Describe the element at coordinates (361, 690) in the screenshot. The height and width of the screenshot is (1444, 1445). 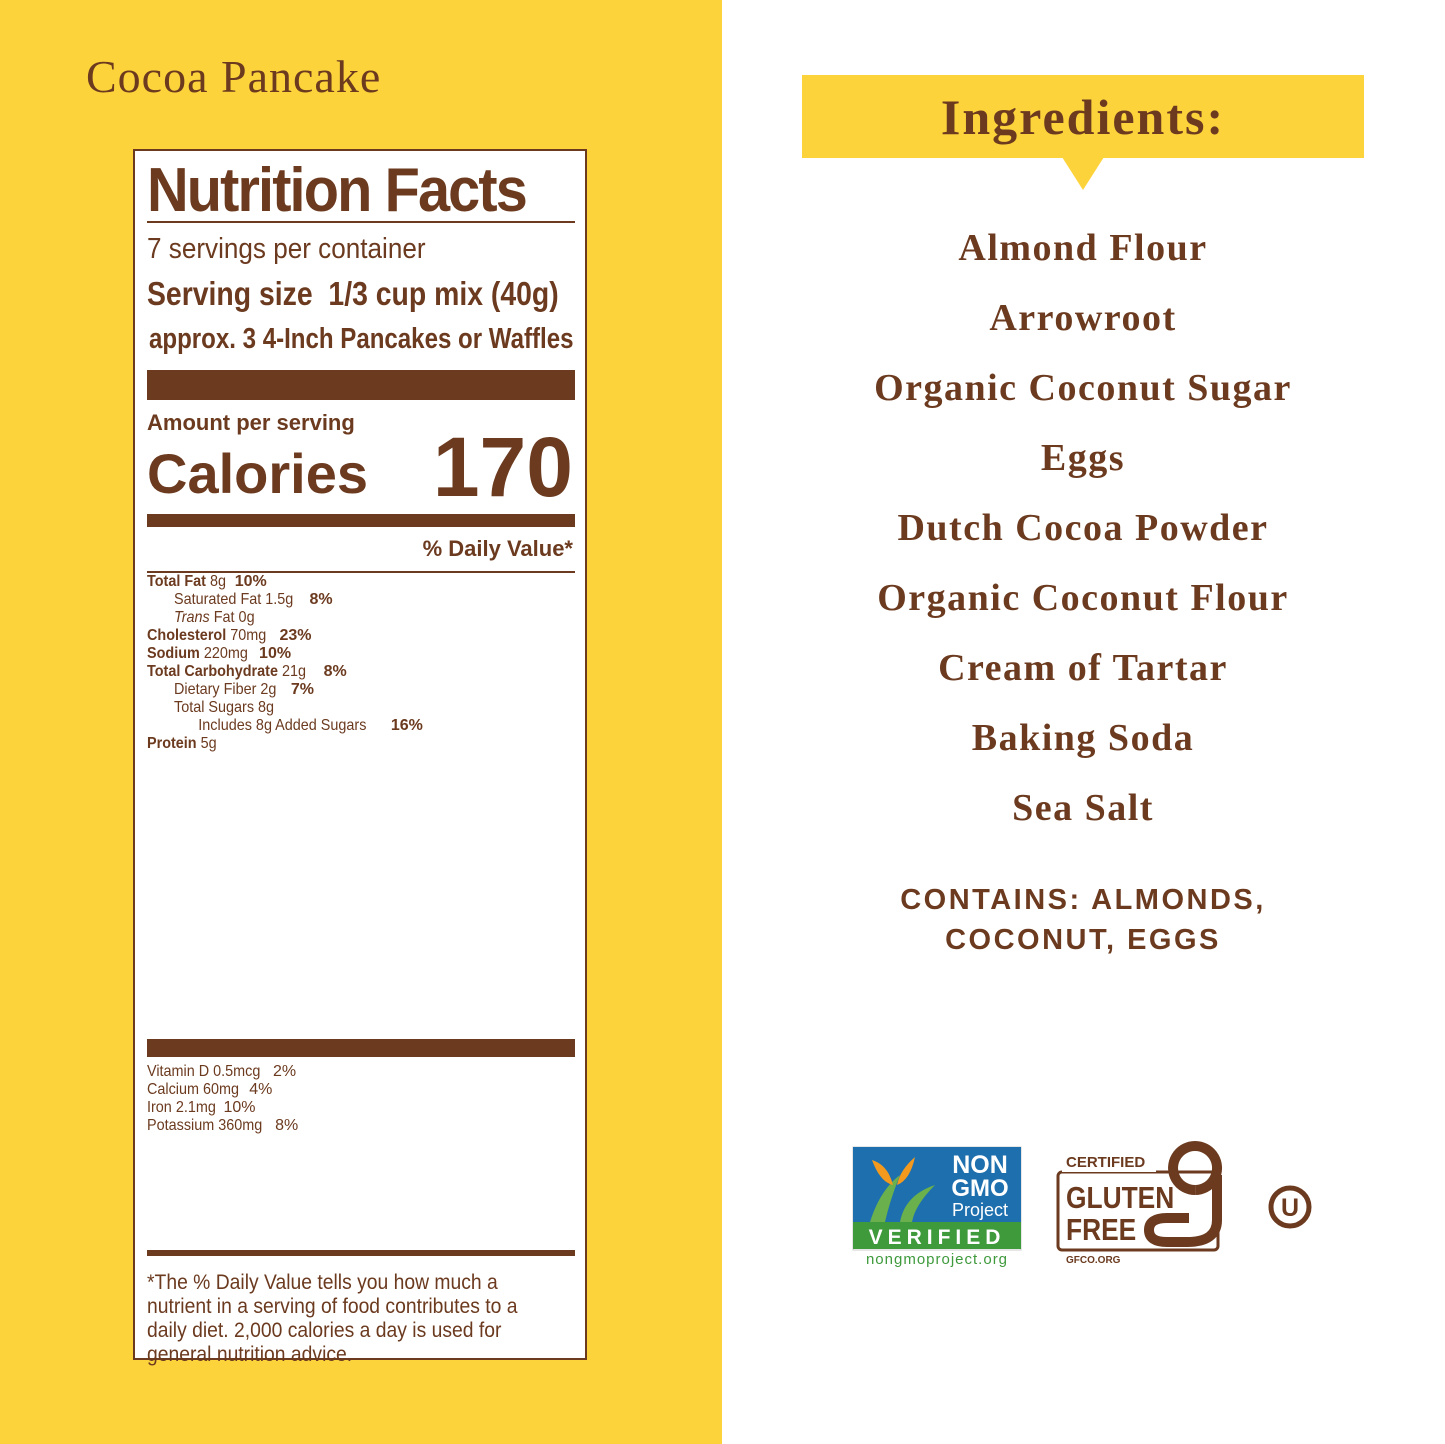
I see `nutrient-row: Dietary Fiber 2g 7%` at that location.